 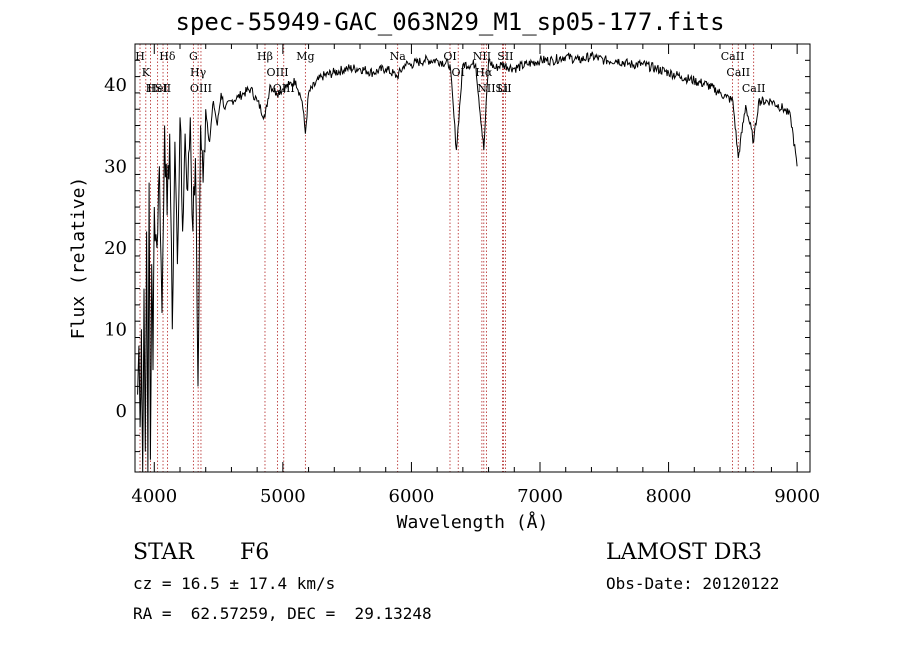 I want to click on y-tick-label: 0, so click(x=121, y=411).